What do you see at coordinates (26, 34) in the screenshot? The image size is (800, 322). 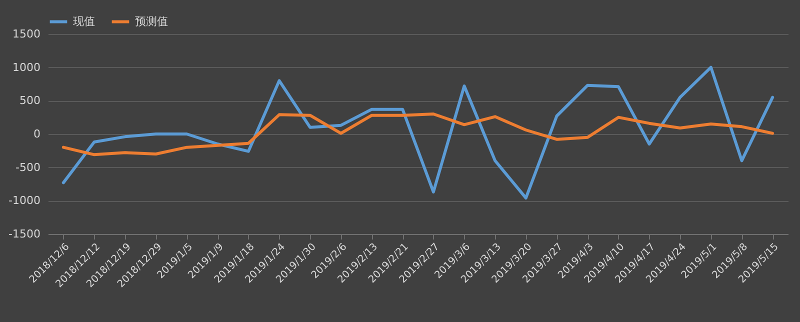 I see `y-tick-label: 1500` at bounding box center [26, 34].